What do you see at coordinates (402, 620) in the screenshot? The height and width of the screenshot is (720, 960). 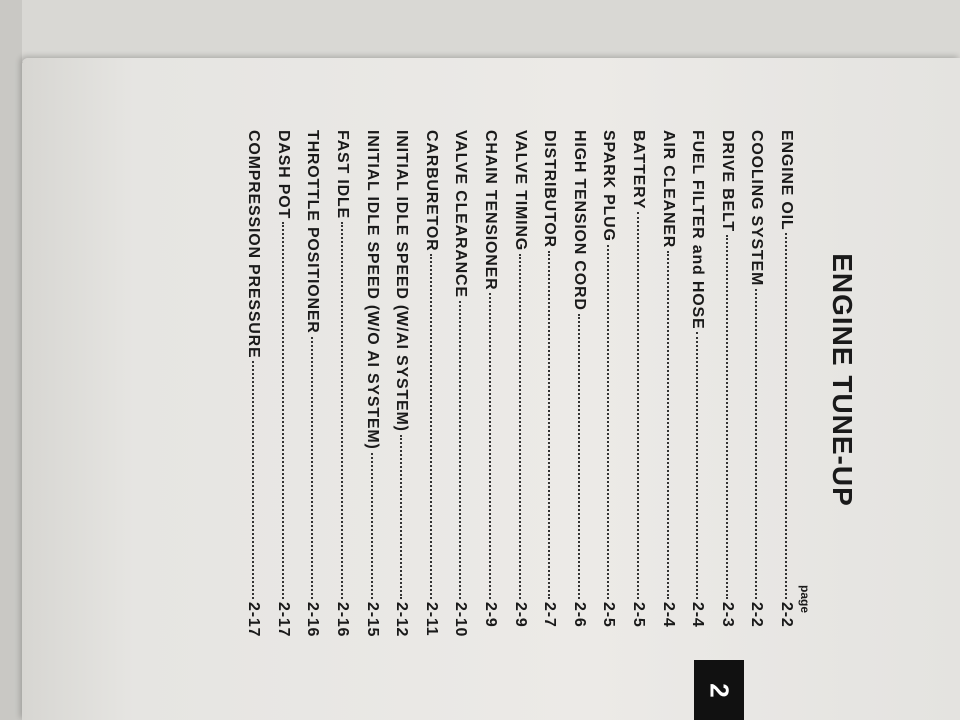 I see `toc-entry-page: 2-12` at bounding box center [402, 620].